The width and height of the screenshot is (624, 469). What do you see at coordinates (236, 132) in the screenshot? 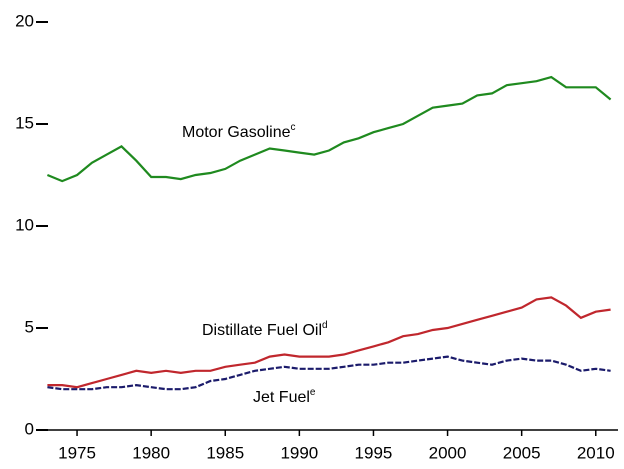
I see `series-name: Motor Gasoline` at bounding box center [236, 132].